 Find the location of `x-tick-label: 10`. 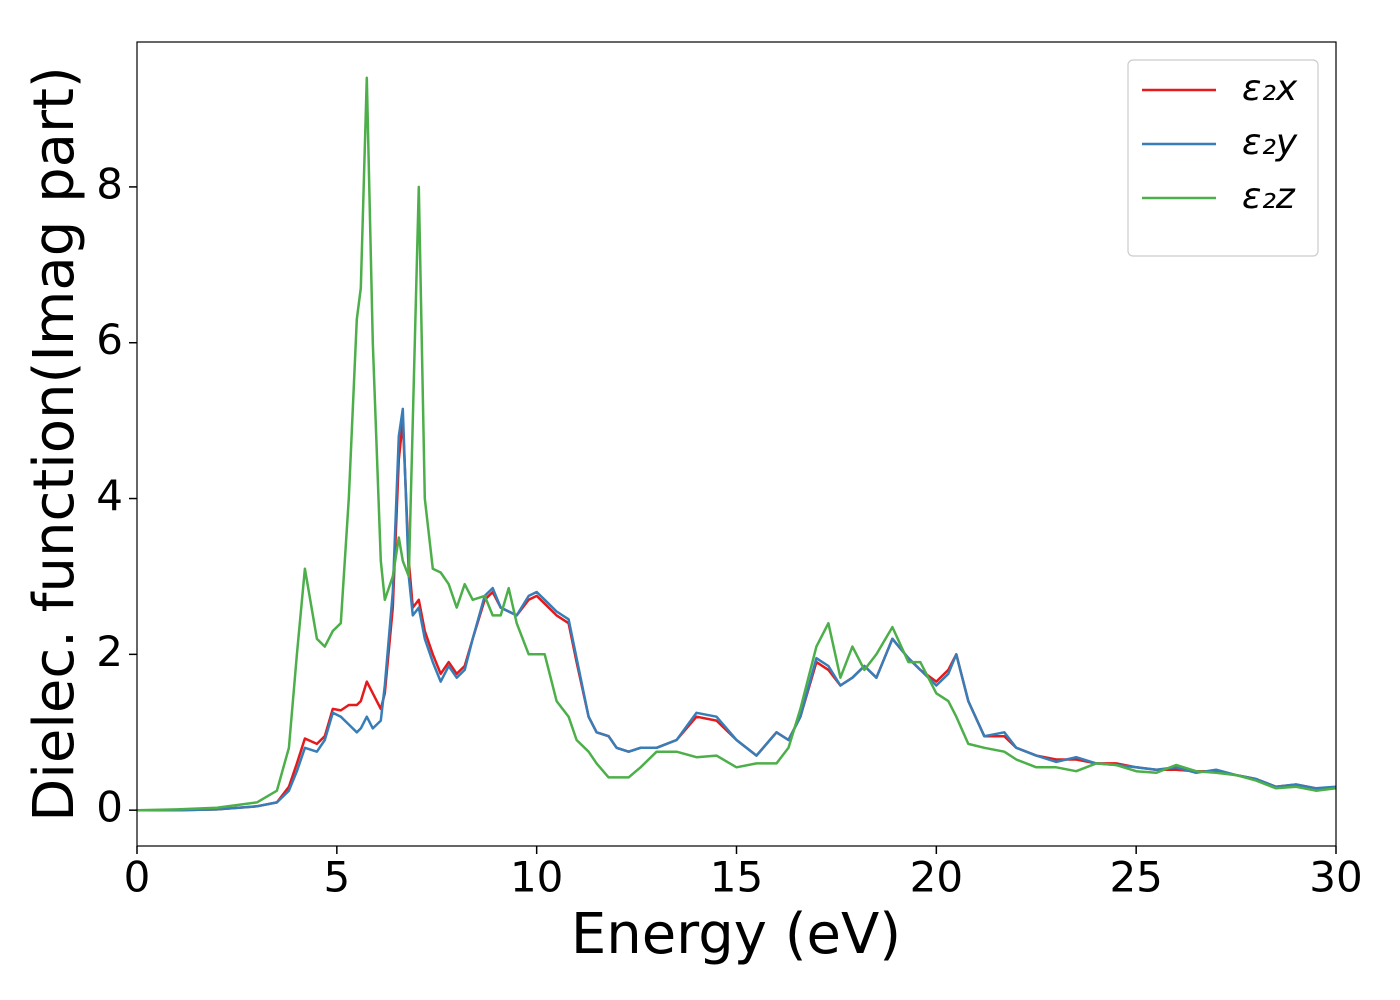

x-tick-label: 10 is located at coordinates (536, 877).